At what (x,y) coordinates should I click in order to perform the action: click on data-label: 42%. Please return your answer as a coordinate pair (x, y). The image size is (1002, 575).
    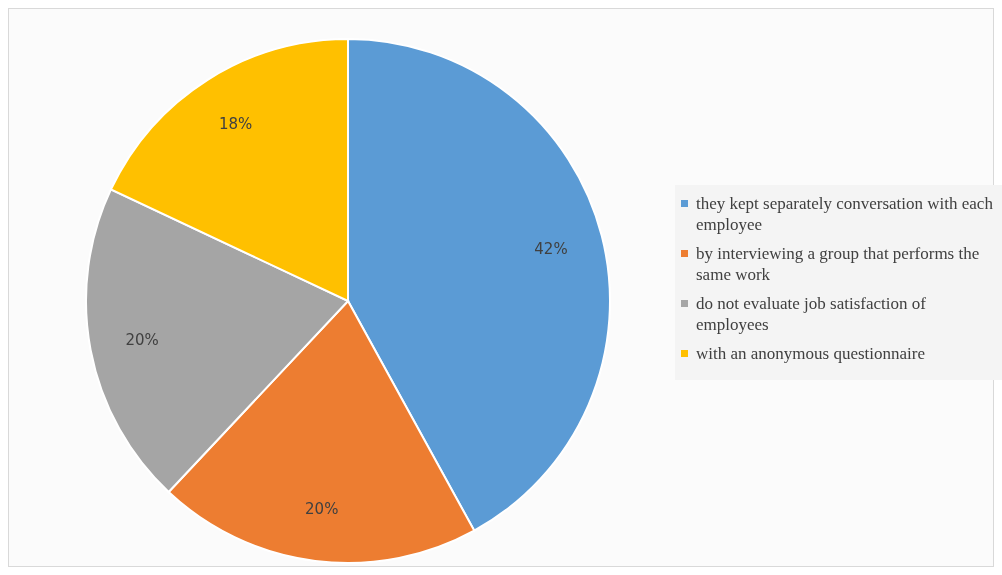
    Looking at the image, I should click on (551, 248).